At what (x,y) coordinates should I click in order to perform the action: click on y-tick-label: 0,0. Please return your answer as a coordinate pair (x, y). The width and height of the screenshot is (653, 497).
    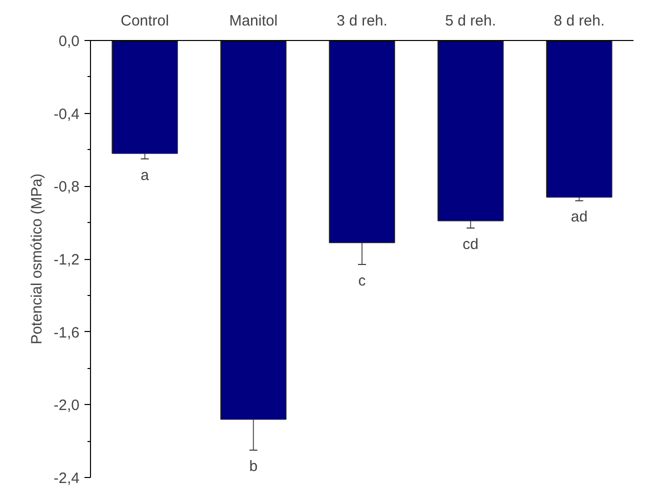
    Looking at the image, I should click on (69, 41).